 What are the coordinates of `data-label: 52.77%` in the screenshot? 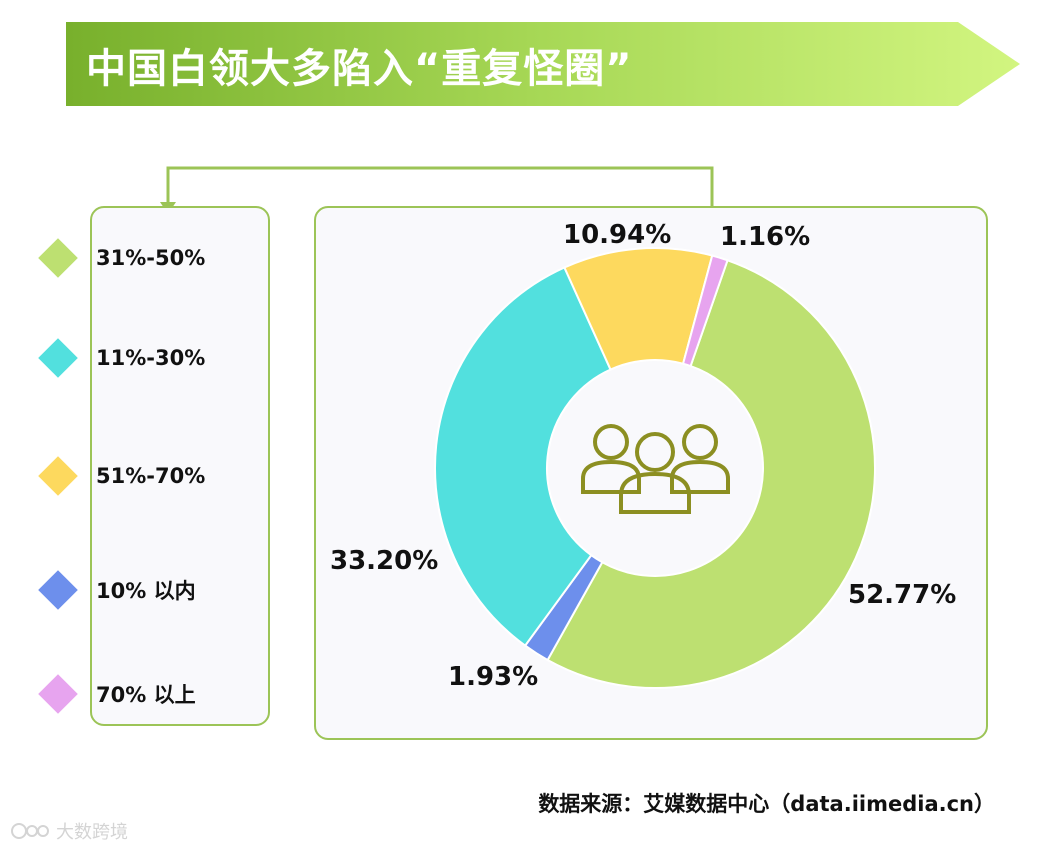 It's located at (902, 595).